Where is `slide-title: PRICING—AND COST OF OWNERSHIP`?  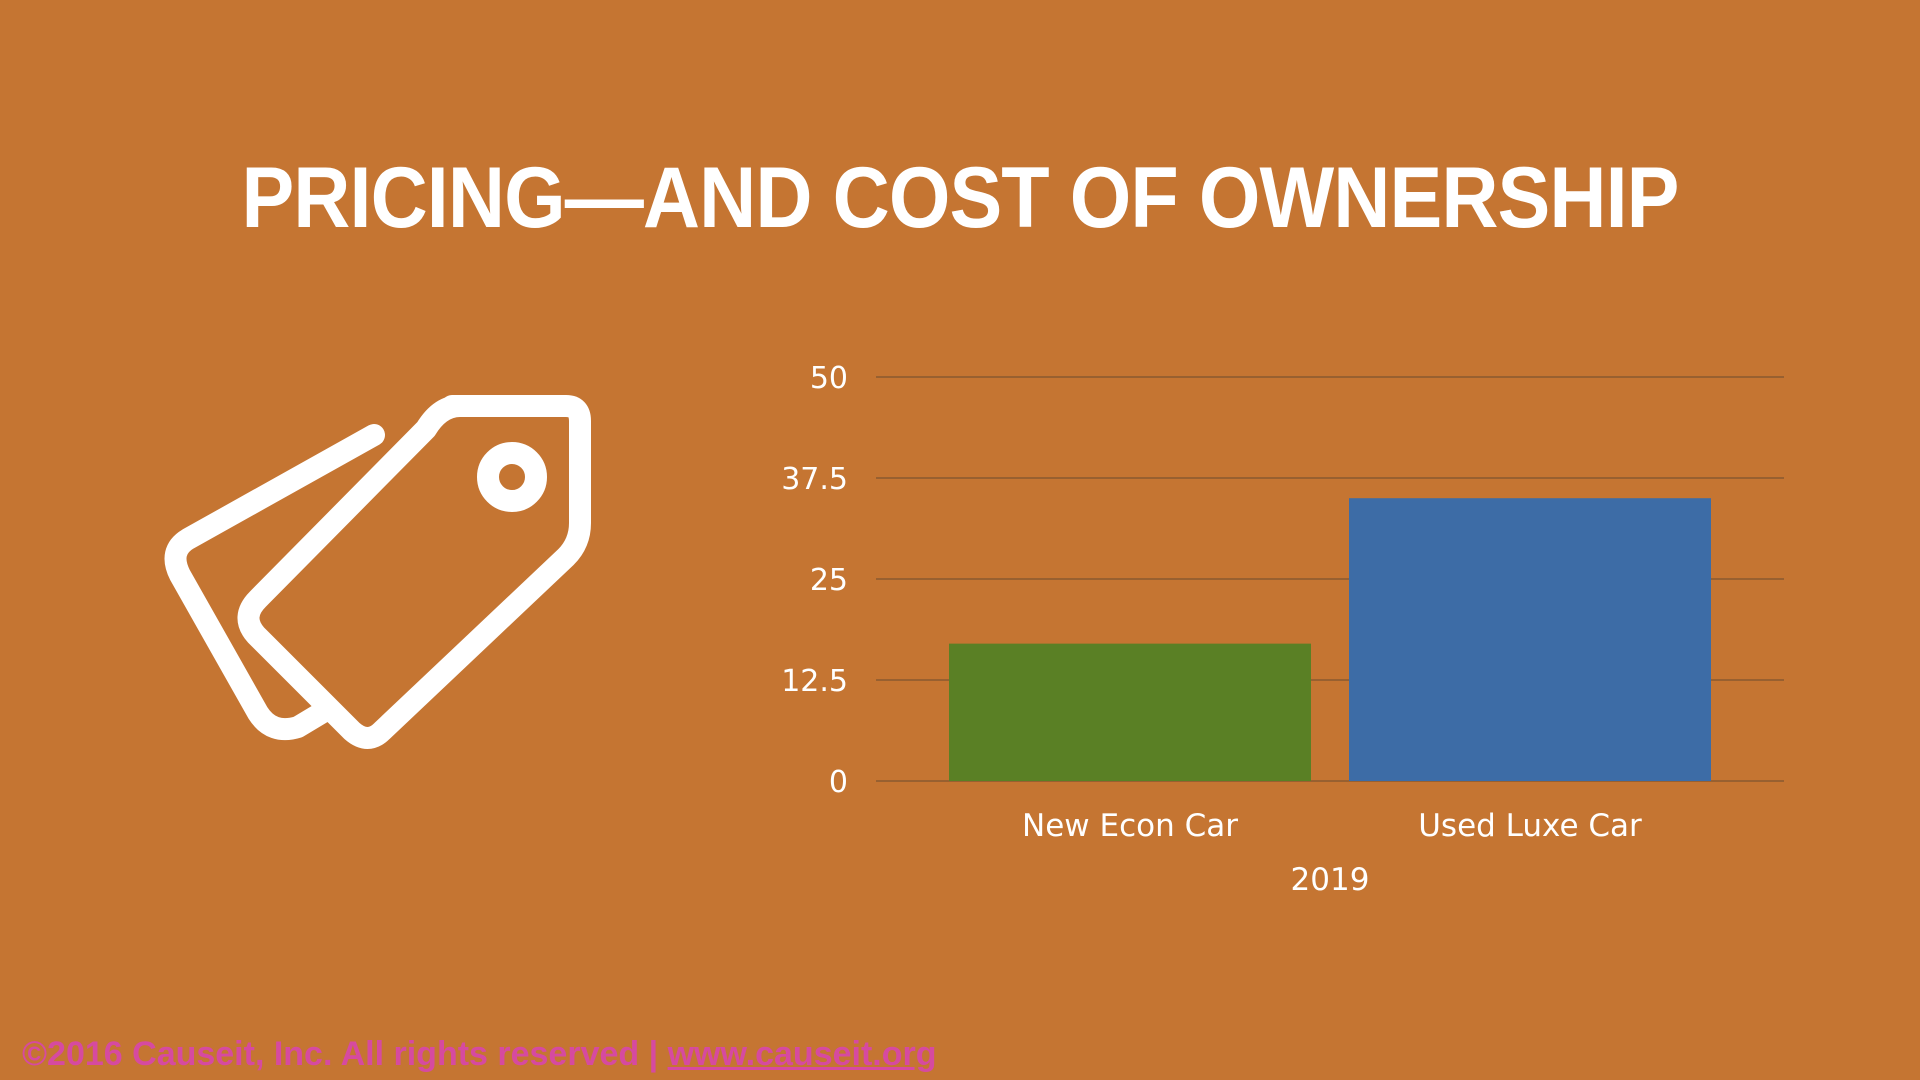 slide-title: PRICING—AND COST OF OWNERSHIP is located at coordinates (960, 198).